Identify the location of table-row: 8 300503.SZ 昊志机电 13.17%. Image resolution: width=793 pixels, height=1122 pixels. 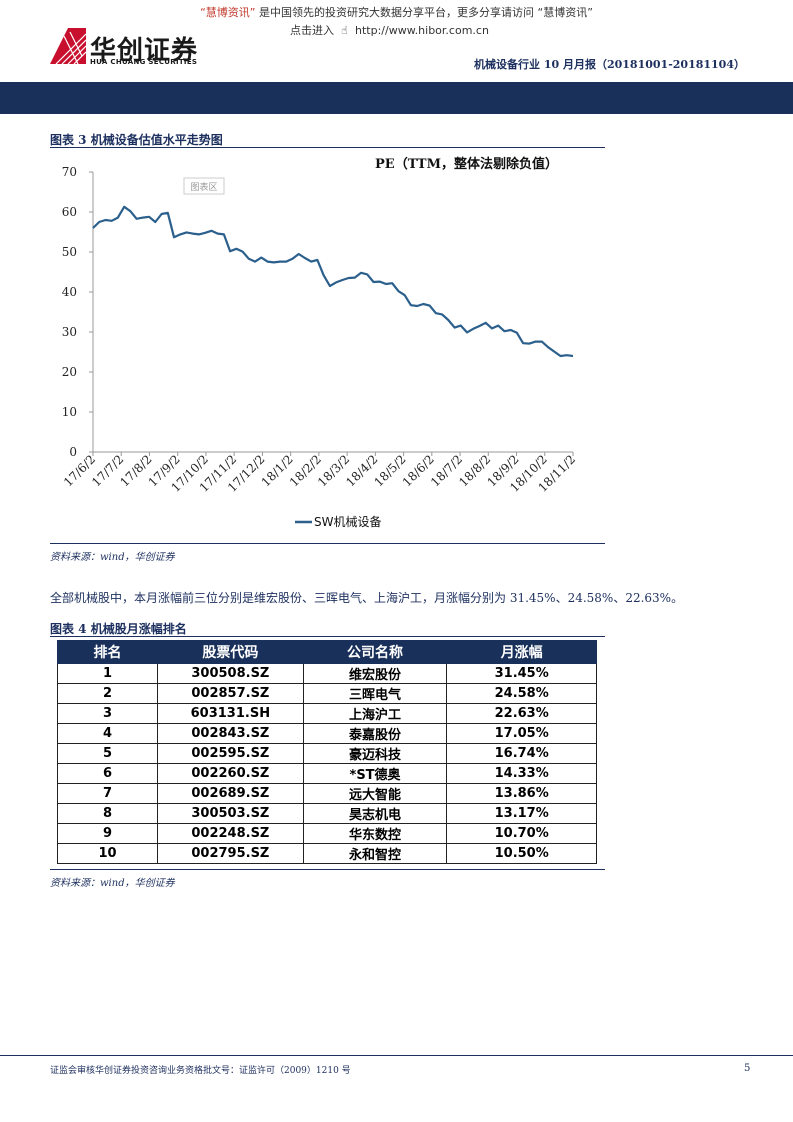
(326, 813).